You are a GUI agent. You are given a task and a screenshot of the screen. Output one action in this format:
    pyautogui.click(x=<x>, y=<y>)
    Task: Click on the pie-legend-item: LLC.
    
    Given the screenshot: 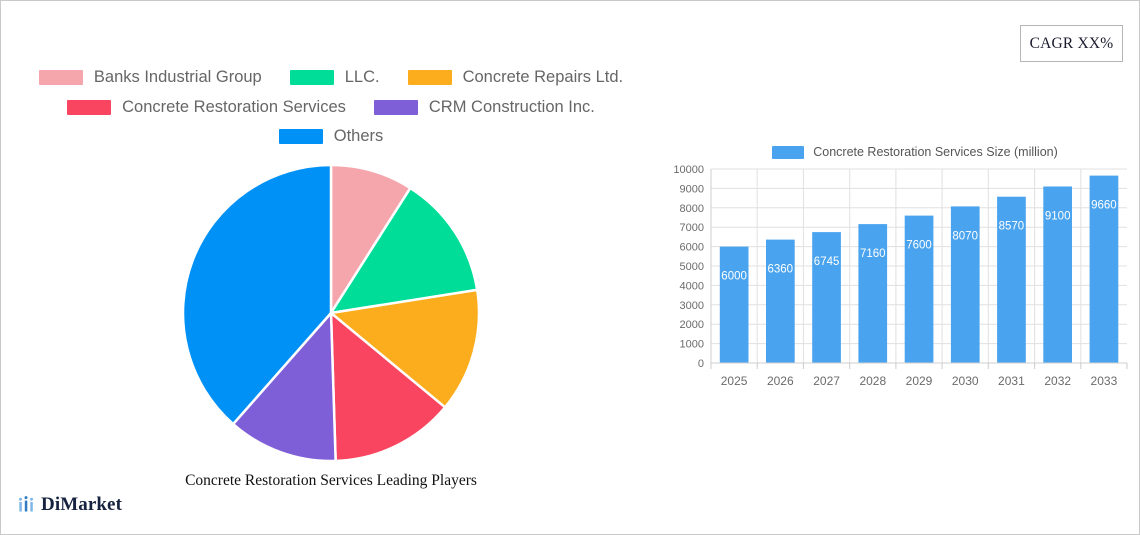 What is the action you would take?
    pyautogui.click(x=334, y=77)
    